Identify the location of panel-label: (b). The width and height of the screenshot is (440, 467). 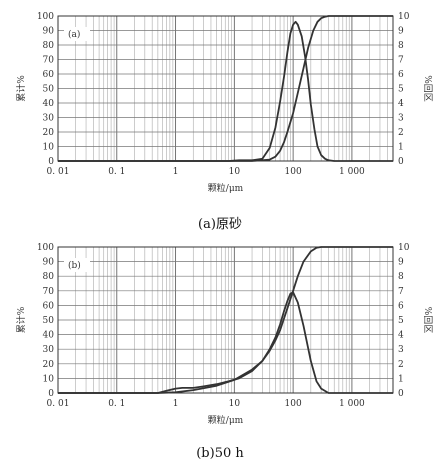
(74, 265).